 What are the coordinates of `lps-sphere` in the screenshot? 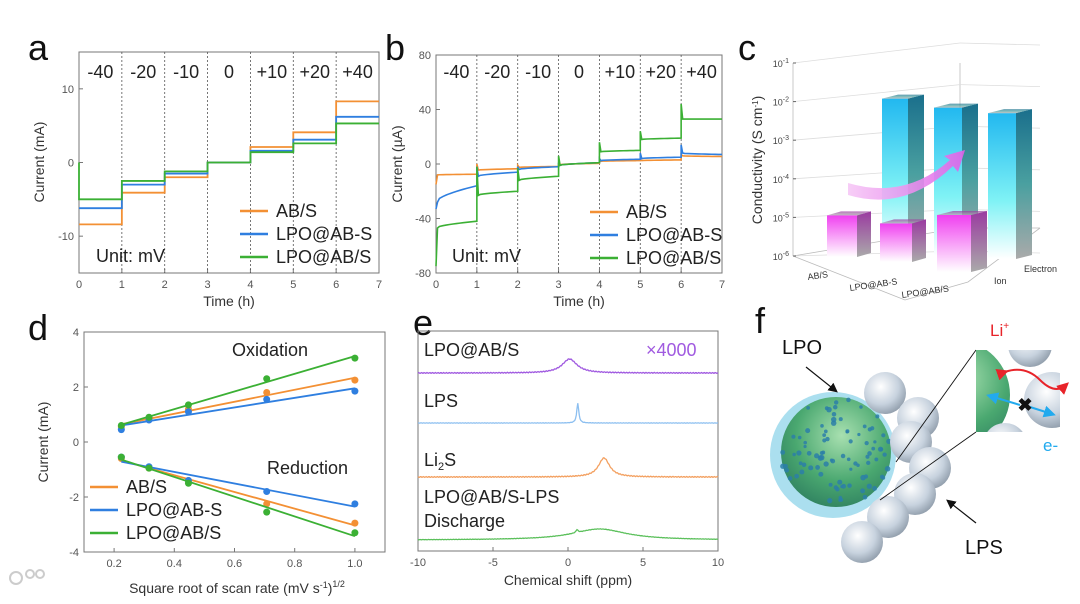 It's located at (885, 393).